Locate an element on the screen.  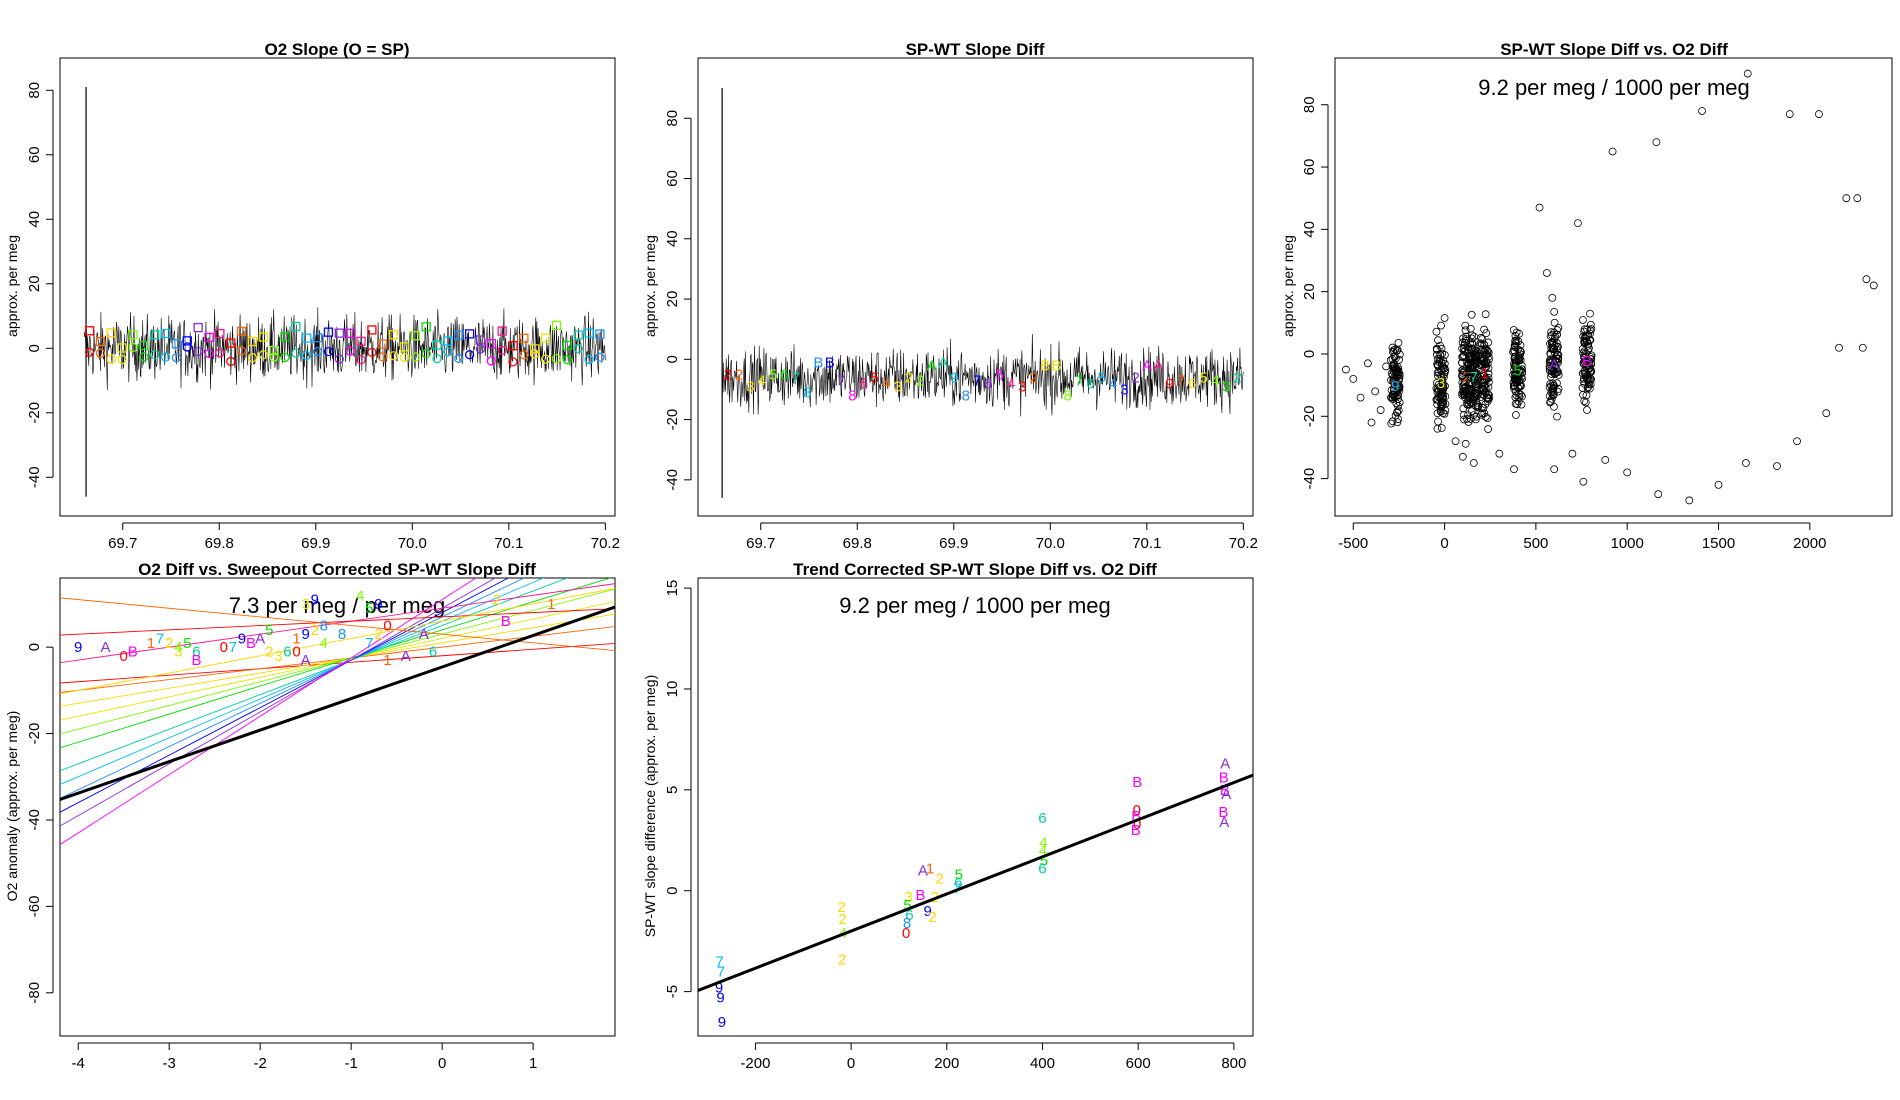
y-tick-label: 15 is located at coordinates (672, 588).